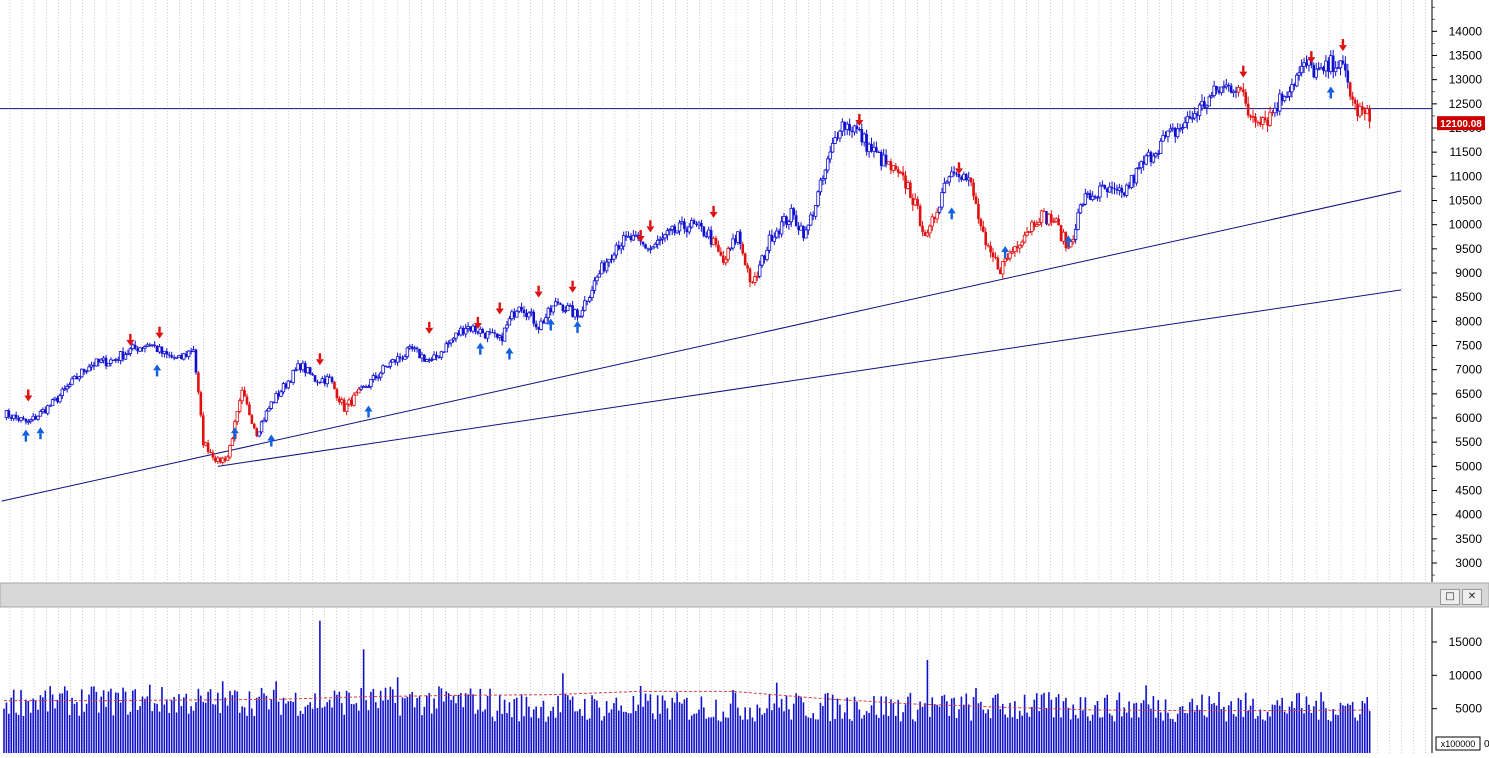 The width and height of the screenshot is (1489, 758). Describe the element at coordinates (1472, 597) in the screenshot. I see `close-panel-button: ✕` at that location.